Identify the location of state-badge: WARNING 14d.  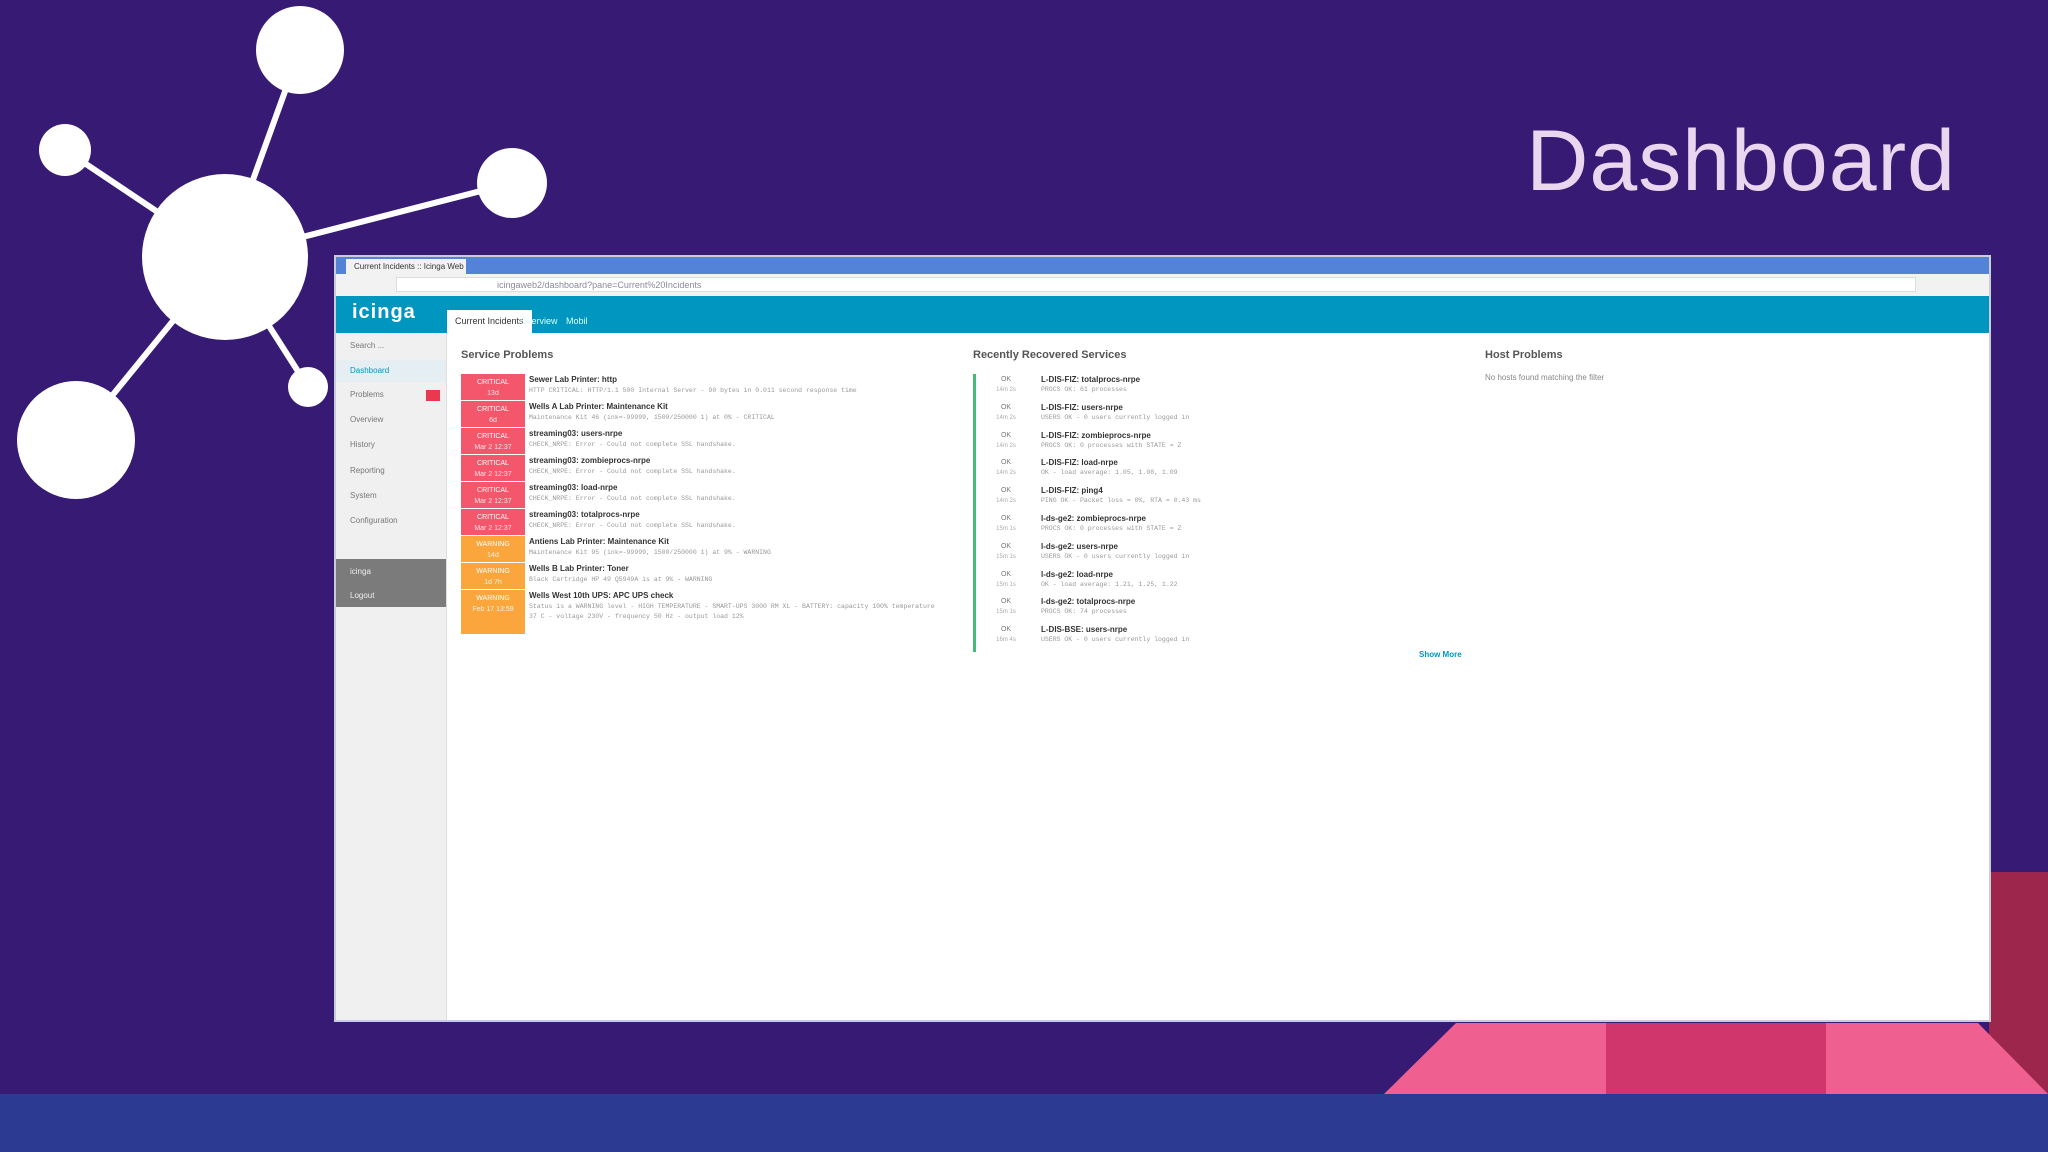
(493, 549).